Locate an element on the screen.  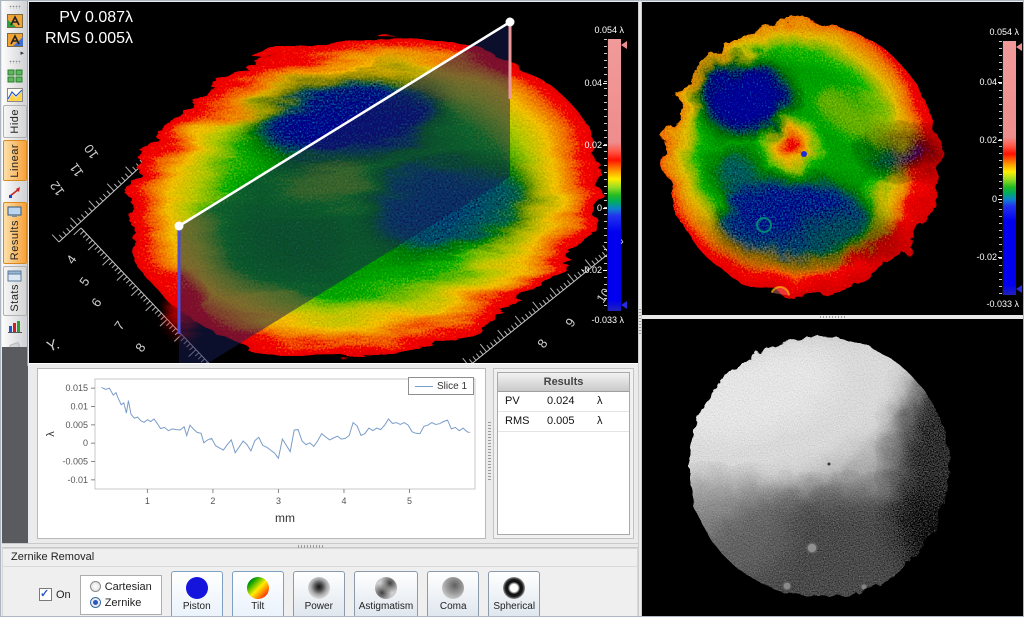
spherical-button: Spherical is located at coordinates (514, 593).